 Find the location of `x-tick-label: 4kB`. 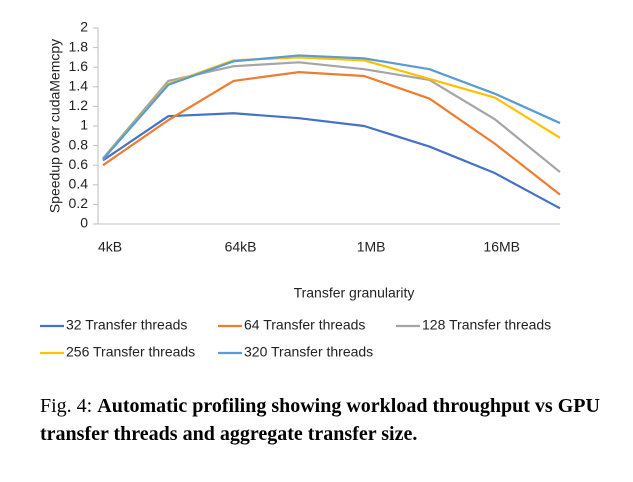

x-tick-label: 4kB is located at coordinates (110, 247).